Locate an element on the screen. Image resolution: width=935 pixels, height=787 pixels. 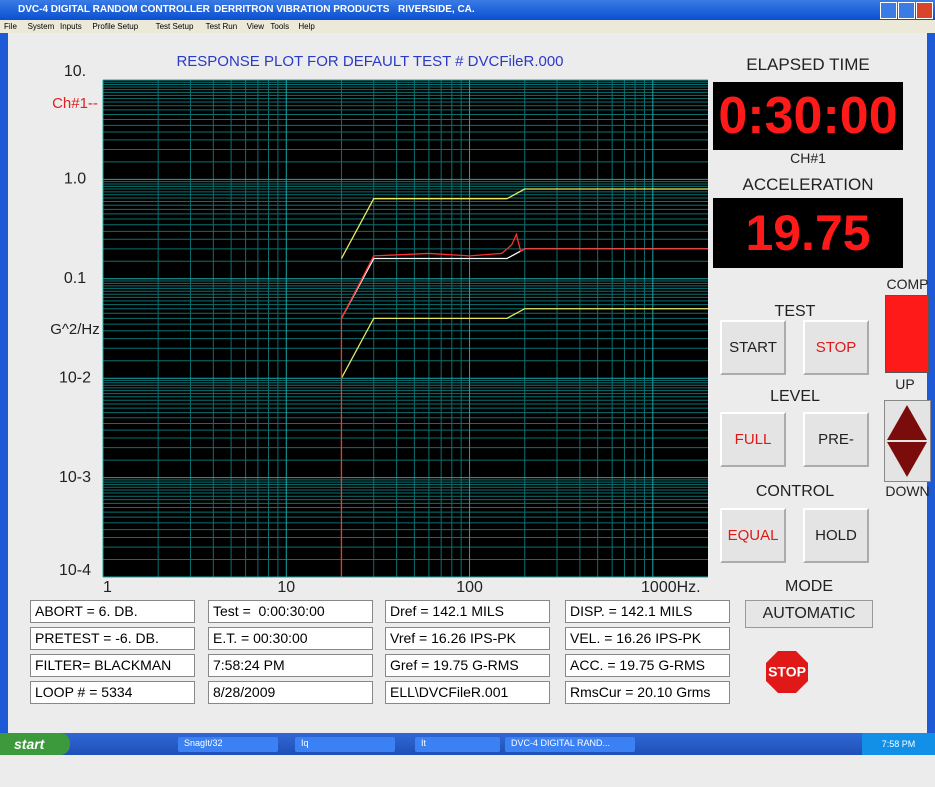
start-button: start is located at coordinates (35, 744).